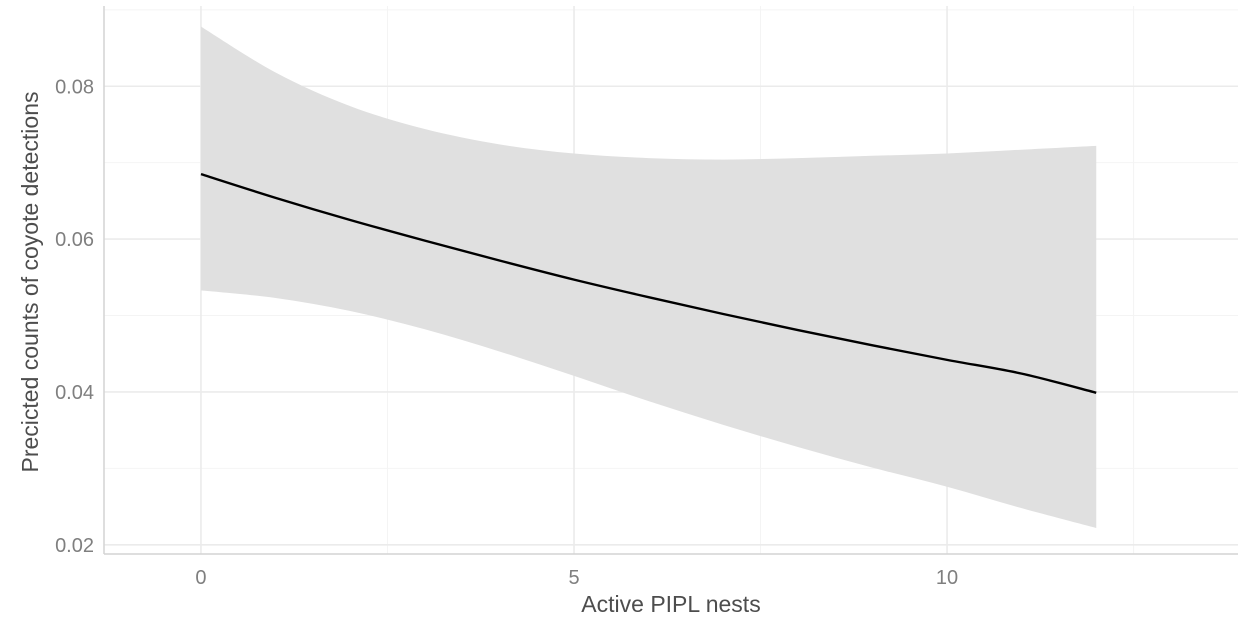  I want to click on x-tick-label: 5, so click(573, 578).